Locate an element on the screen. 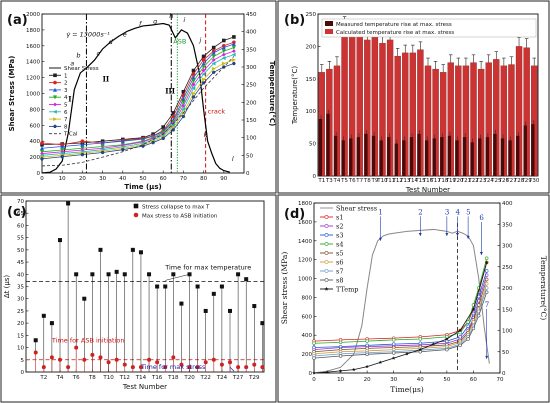  y-tick-label-d: 1600 is located at coordinates (305, 223).